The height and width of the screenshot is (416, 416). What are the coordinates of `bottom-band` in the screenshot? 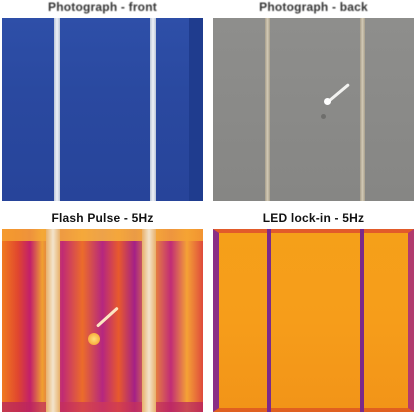 It's located at (102, 407).